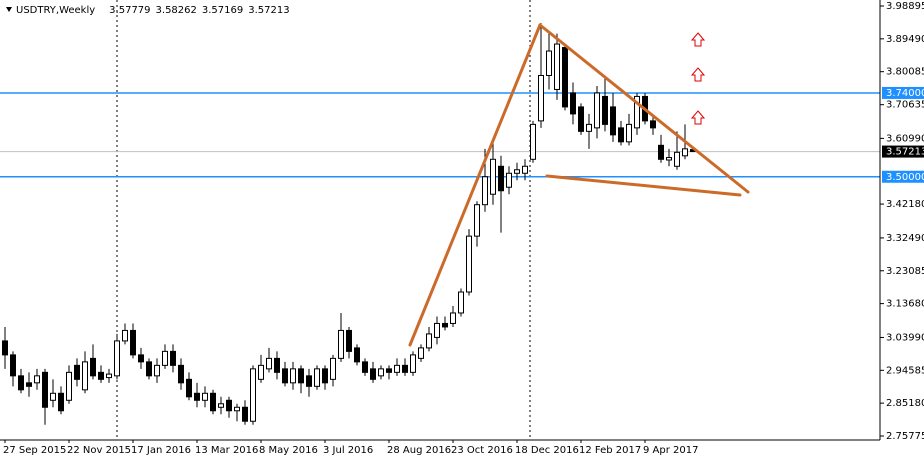 This screenshot has height=460, width=924. I want to click on y-tick-label: 3.03990, so click(905, 337).